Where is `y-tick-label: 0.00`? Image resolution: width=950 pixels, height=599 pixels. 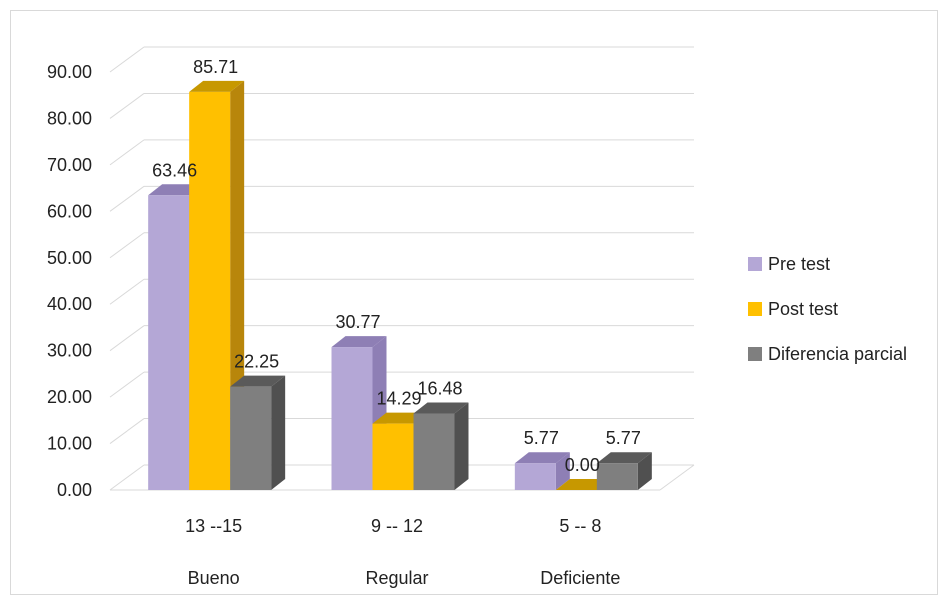
y-tick-label: 0.00 is located at coordinates (74, 490).